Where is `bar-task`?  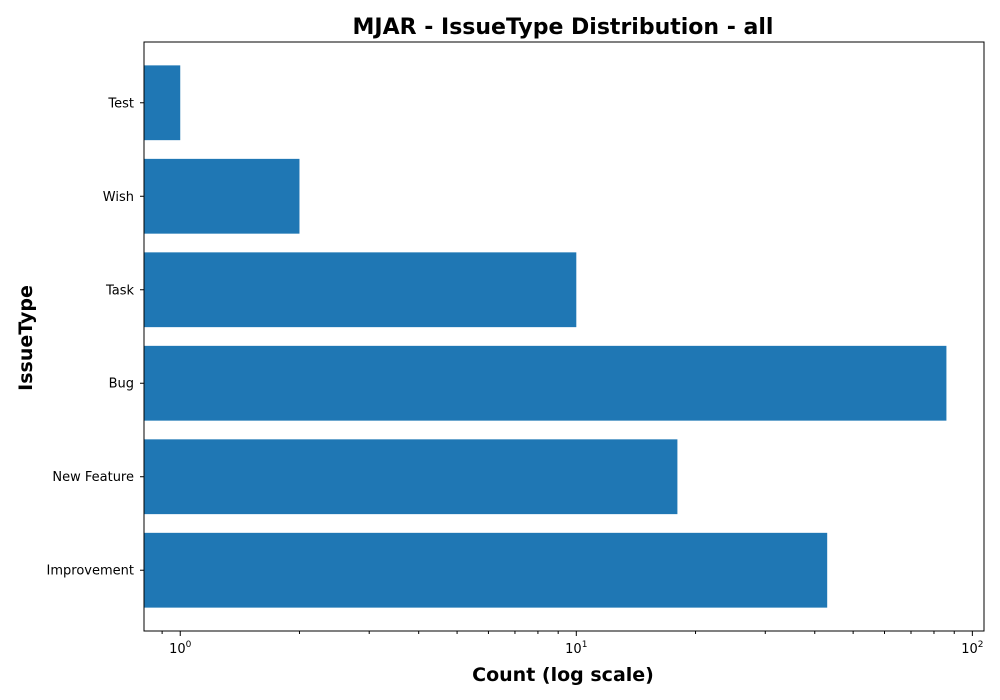
bar-task is located at coordinates (360, 290).